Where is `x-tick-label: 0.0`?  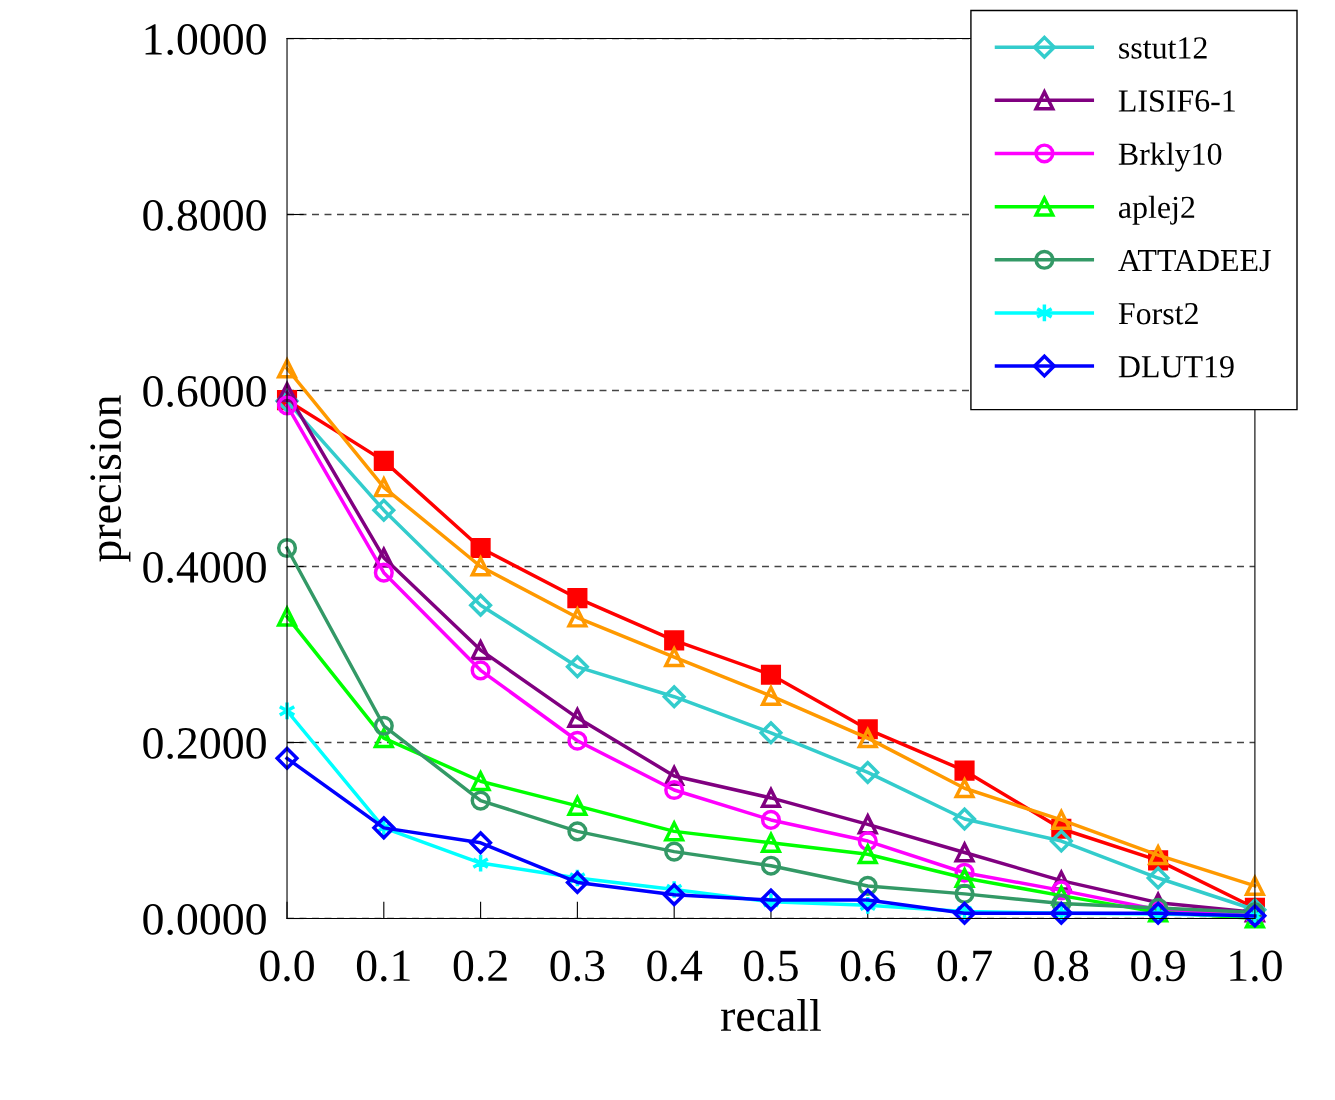 x-tick-label: 0.0 is located at coordinates (287, 966).